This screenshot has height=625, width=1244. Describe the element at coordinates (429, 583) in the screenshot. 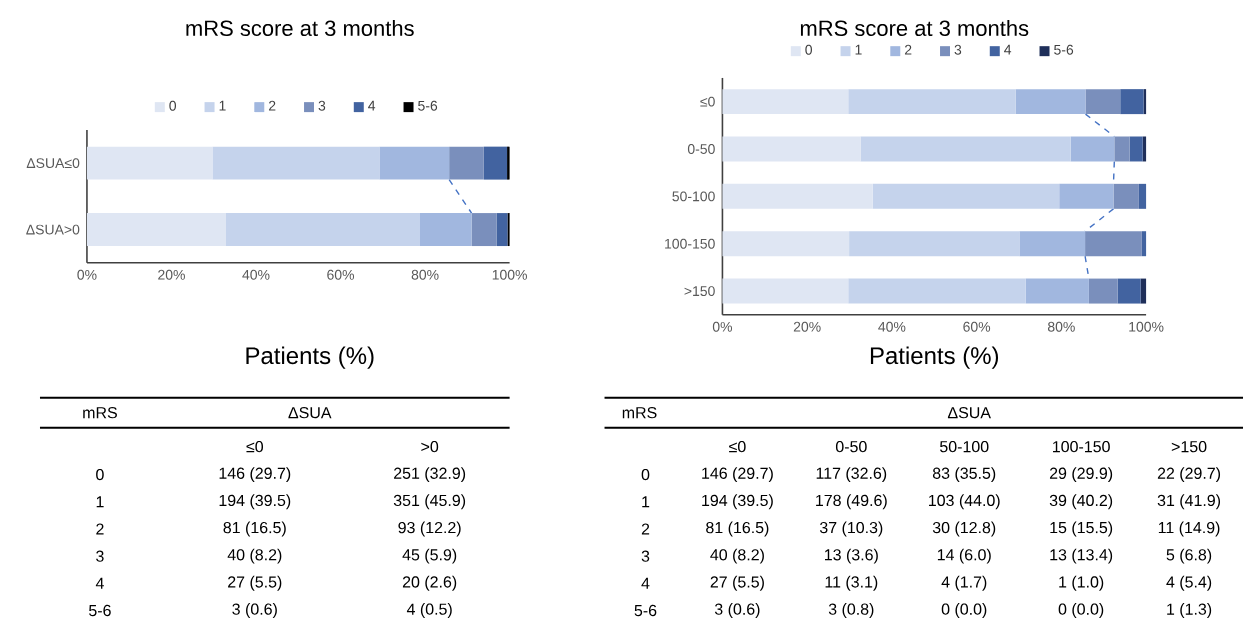

I see `text: 20 (2.6)` at that location.